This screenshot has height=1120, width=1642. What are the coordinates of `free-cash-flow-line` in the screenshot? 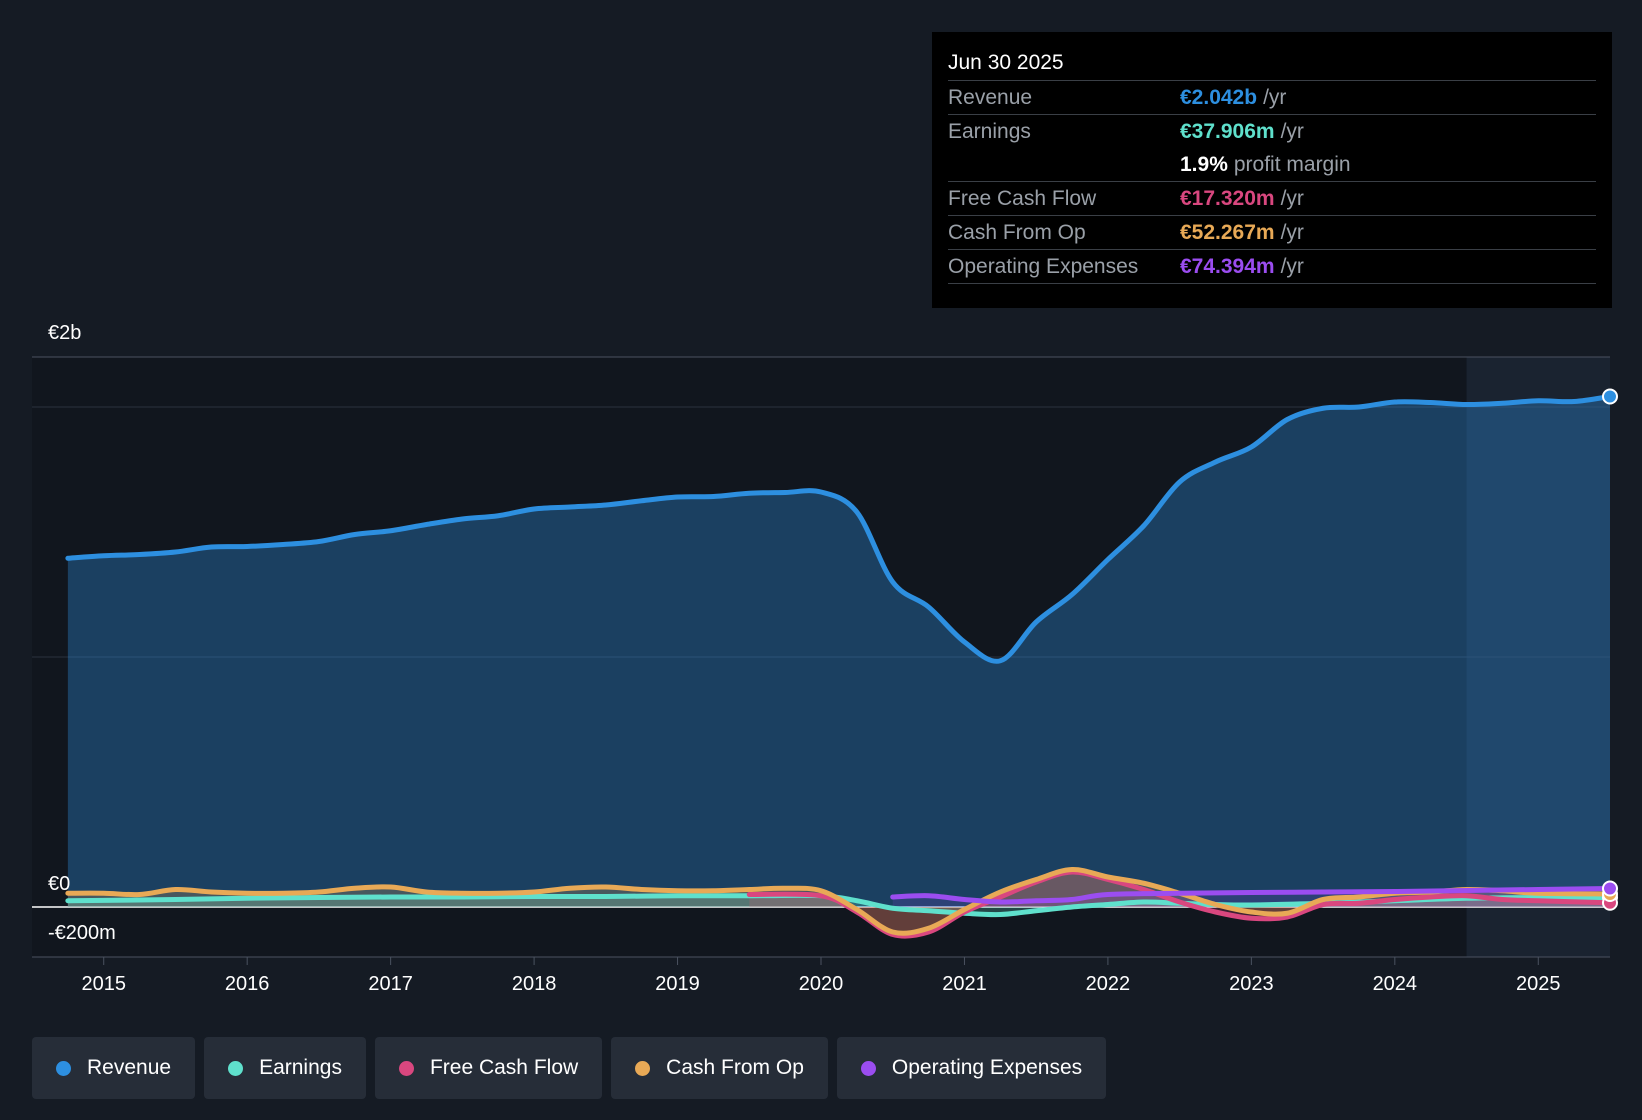 It's located at (1179, 904).